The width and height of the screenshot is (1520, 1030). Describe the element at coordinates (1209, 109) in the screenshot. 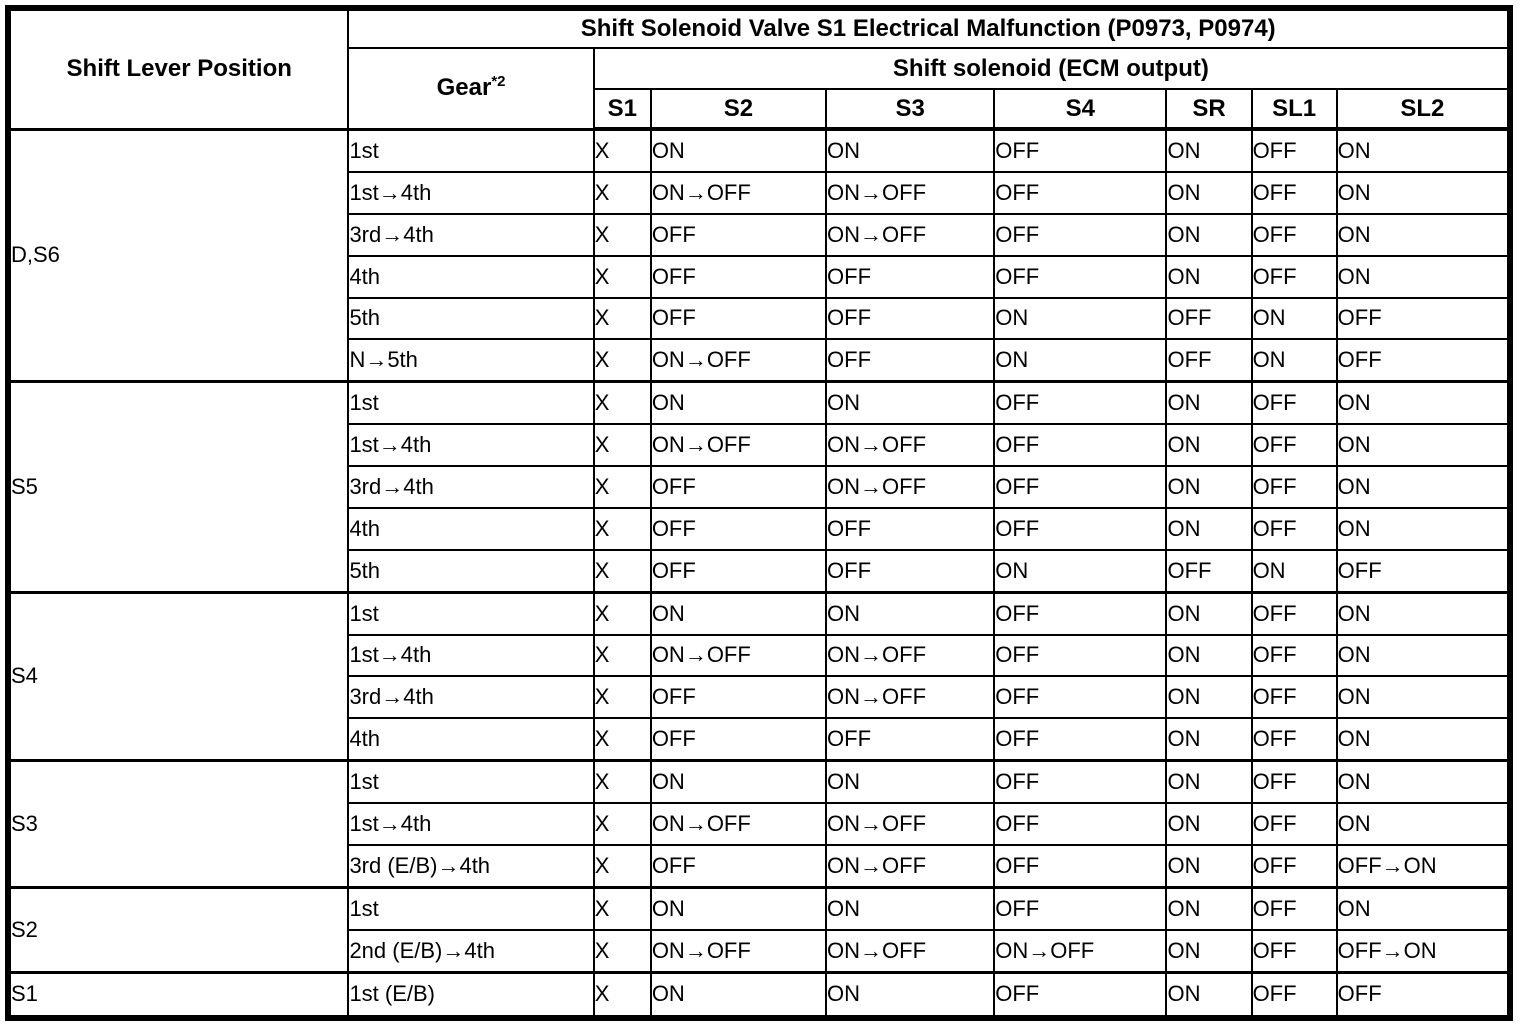

I see `col-header-sr: SR` at that location.